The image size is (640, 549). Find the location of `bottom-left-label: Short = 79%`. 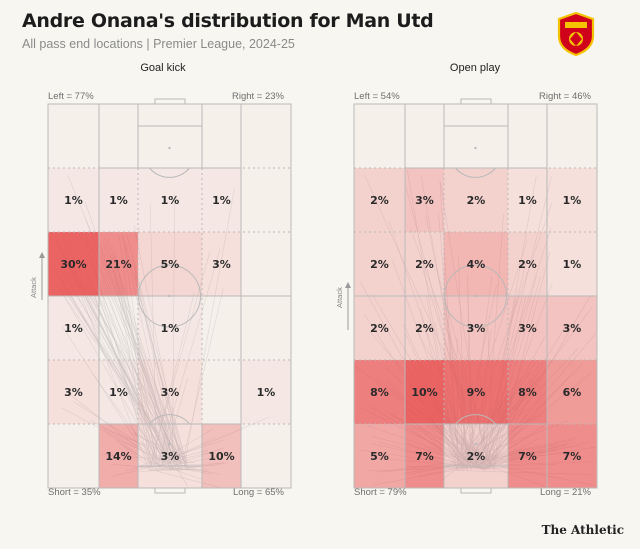

bottom-left-label: Short = 79% is located at coordinates (380, 492).